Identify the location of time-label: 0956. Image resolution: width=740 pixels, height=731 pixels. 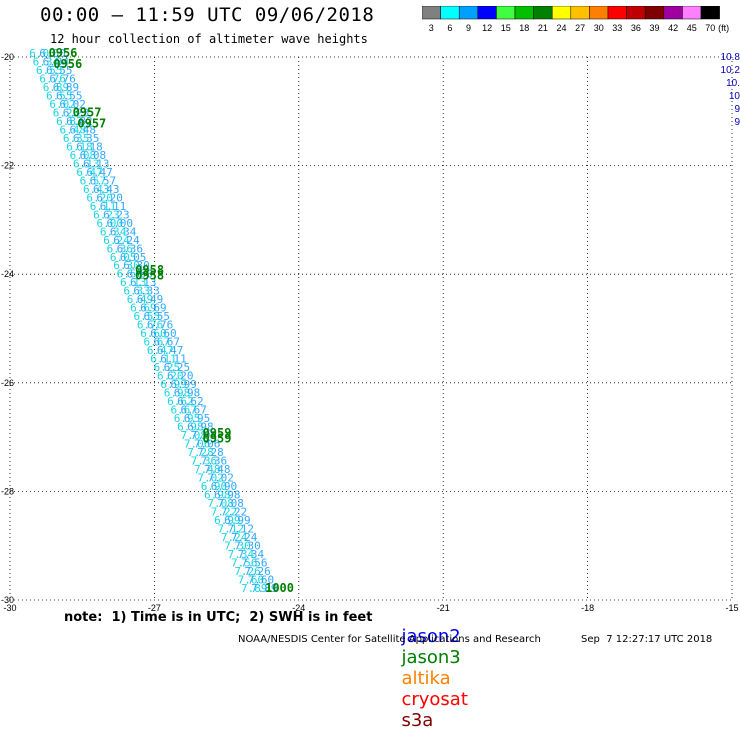
(63, 53).